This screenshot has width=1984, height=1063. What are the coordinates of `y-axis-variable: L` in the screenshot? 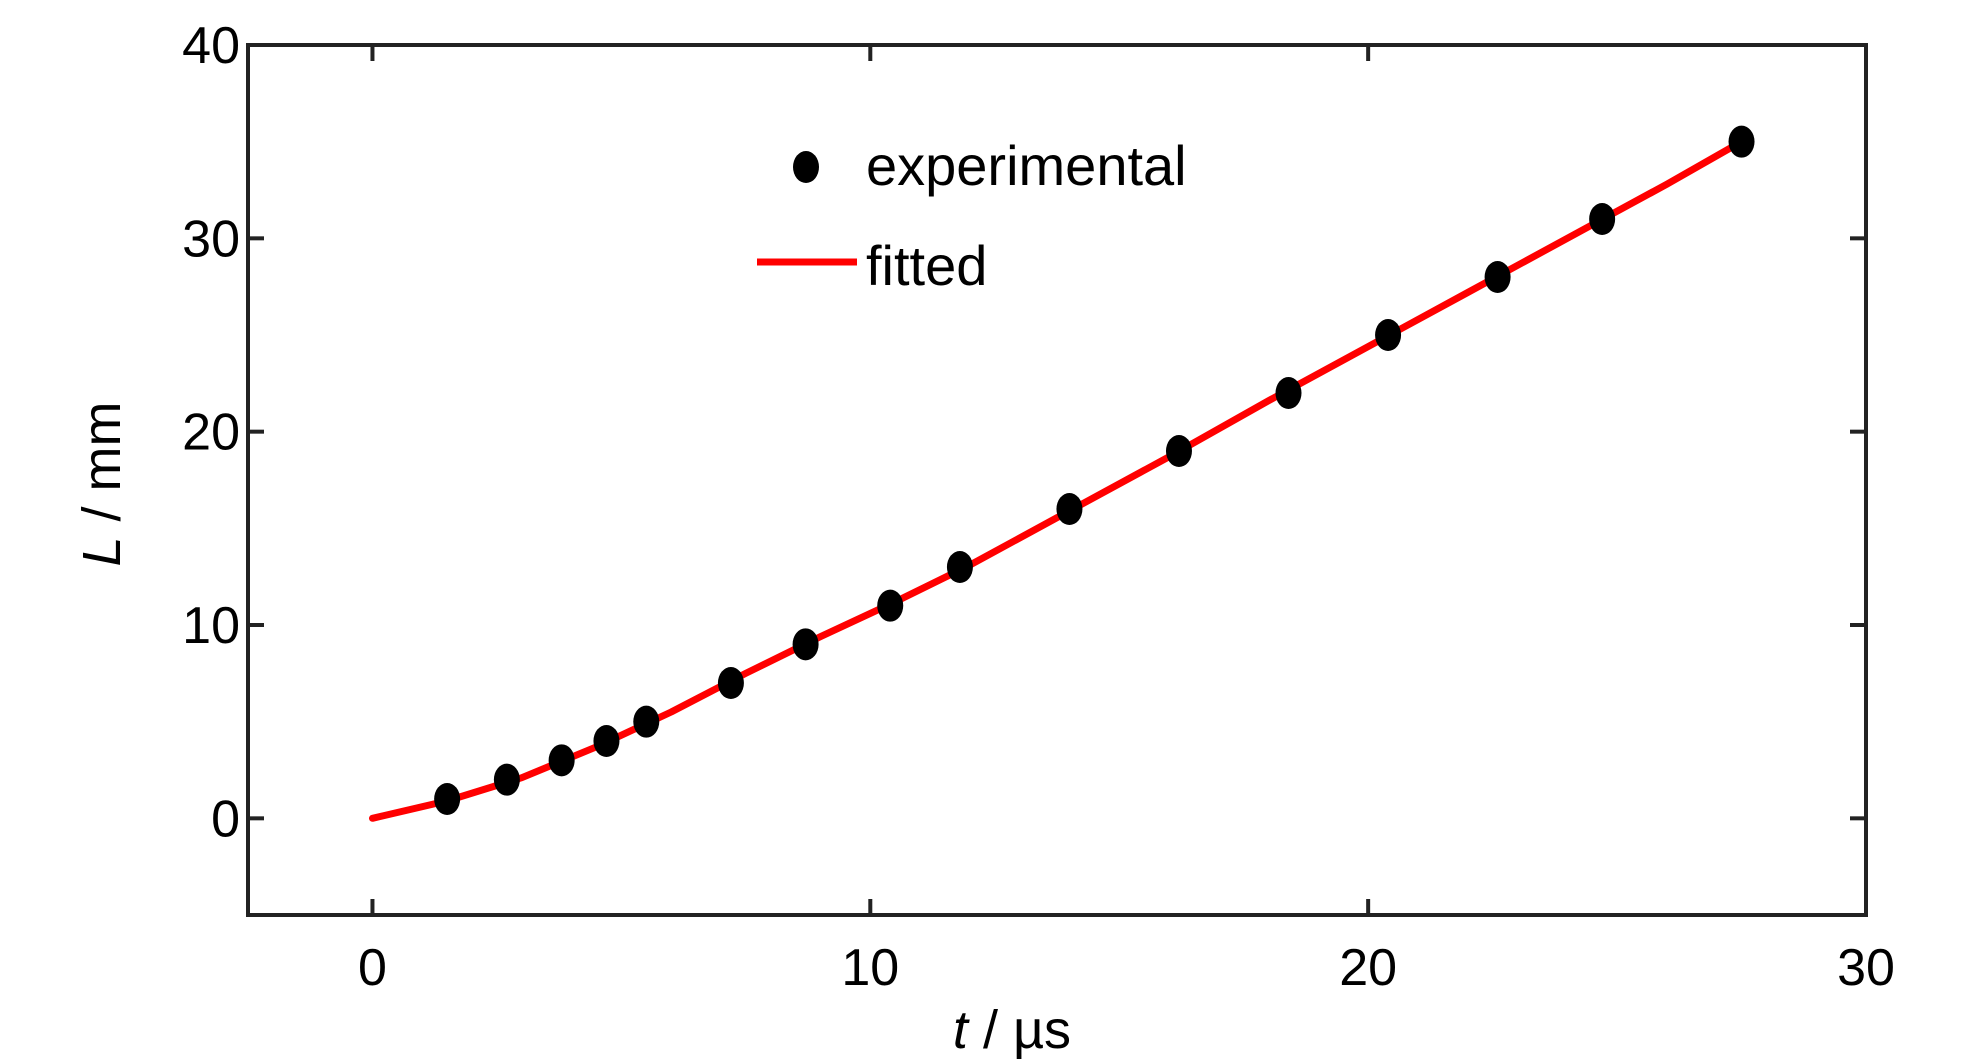 It's located at (102, 551).